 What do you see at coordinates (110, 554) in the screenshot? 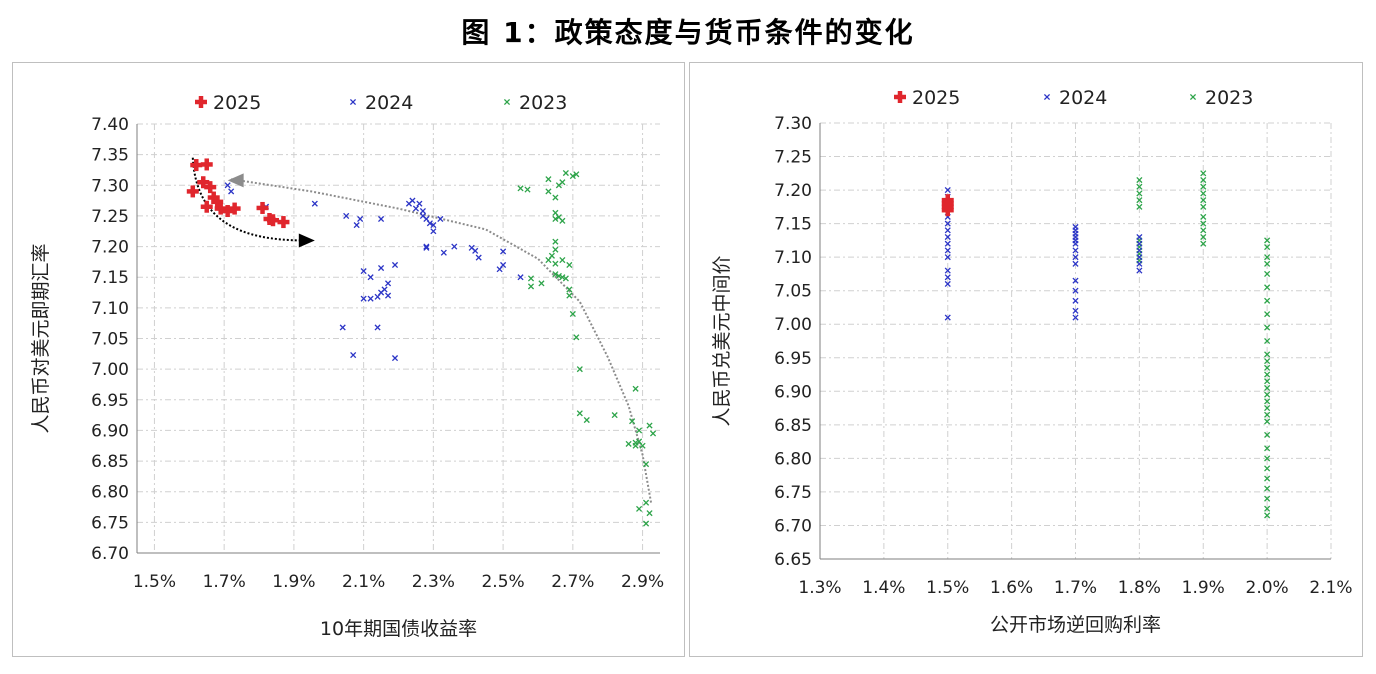
I see `left-y-tick-label: 6.70` at bounding box center [110, 554].